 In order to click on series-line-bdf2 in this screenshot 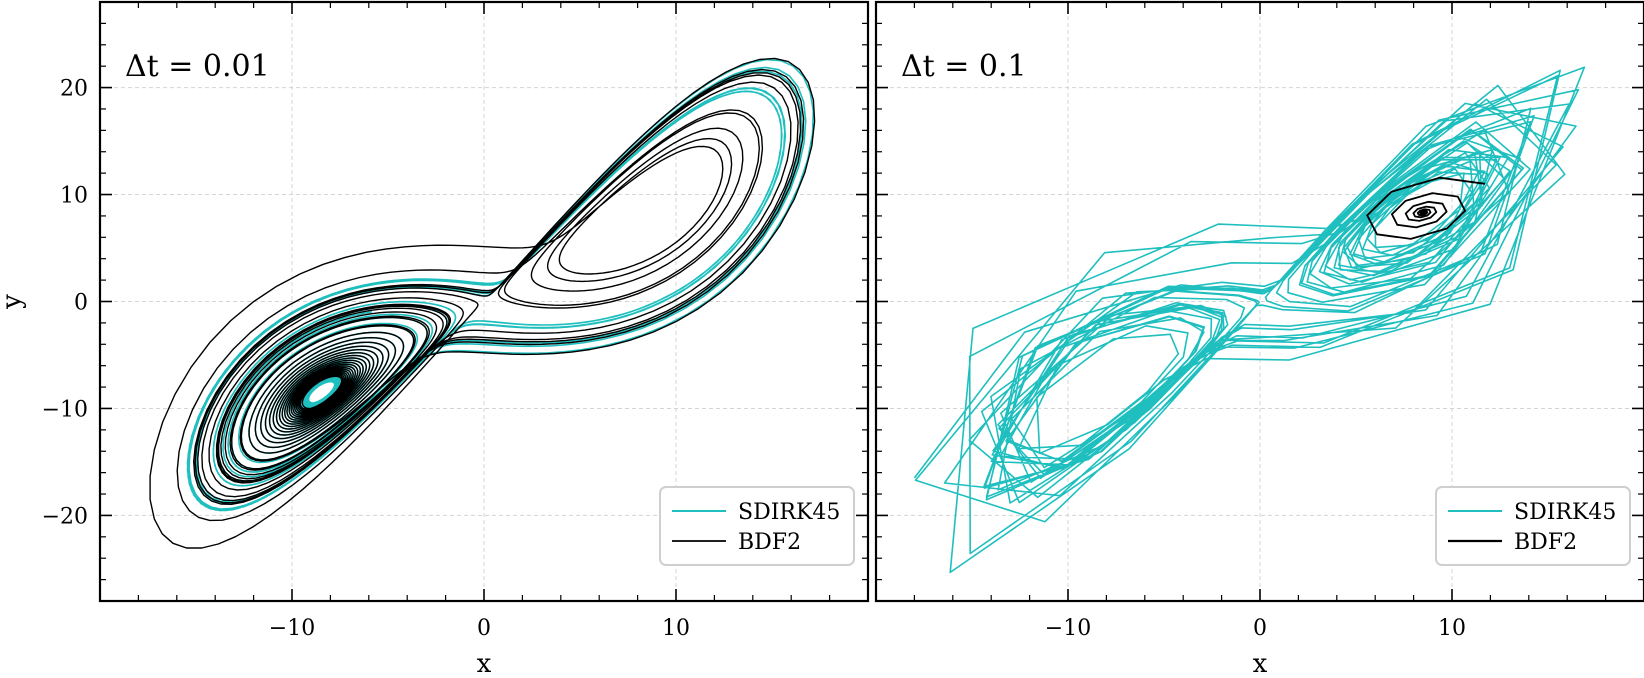, I will do `click(1426, 208)`.